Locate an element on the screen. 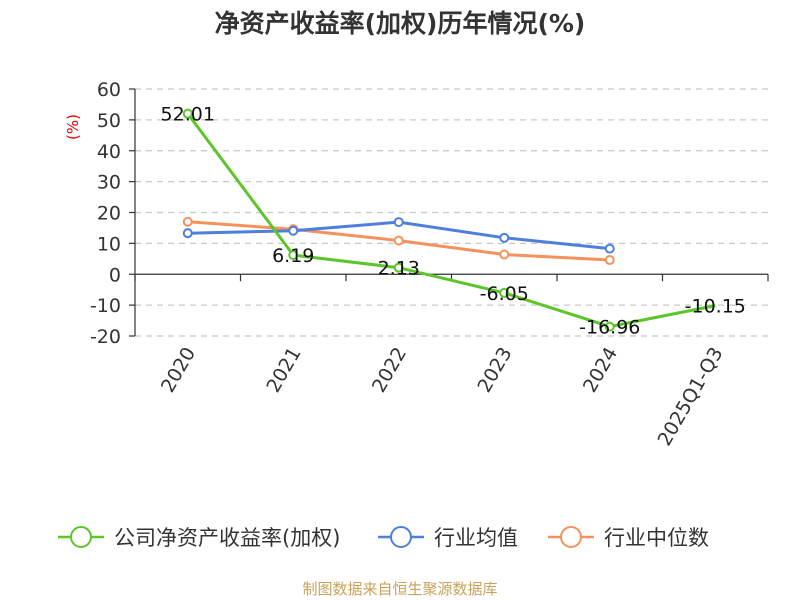 This screenshot has width=800, height=600. chart-title: 净资产收益率(加权)历年情况(%) is located at coordinates (400, 23).